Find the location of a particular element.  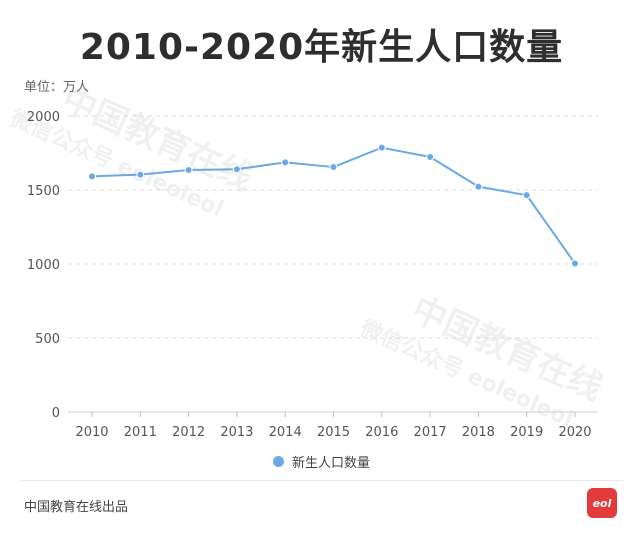

x-tick-label-2010: 2010 is located at coordinates (91, 432).